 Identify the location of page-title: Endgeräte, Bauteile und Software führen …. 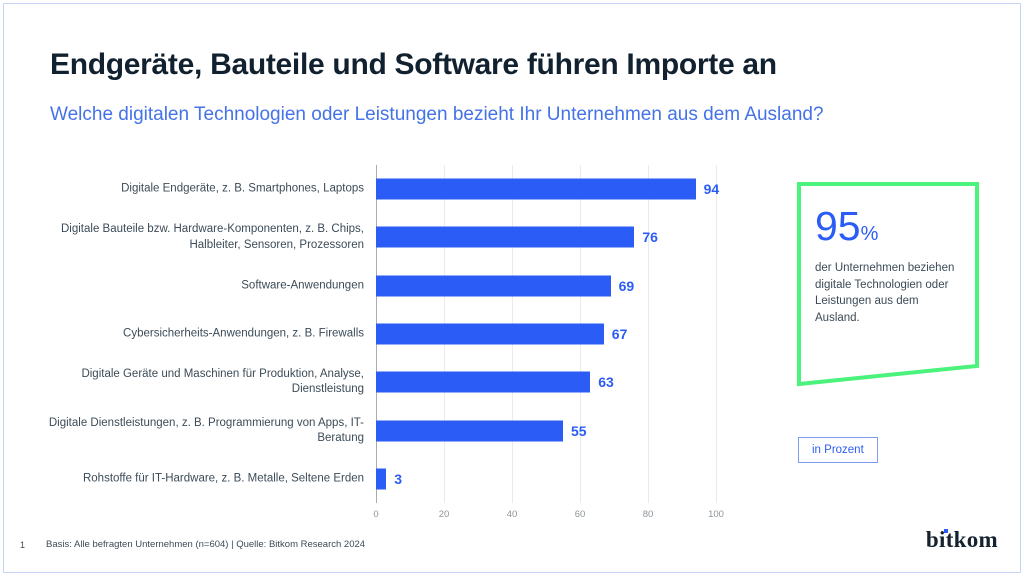
(413, 64).